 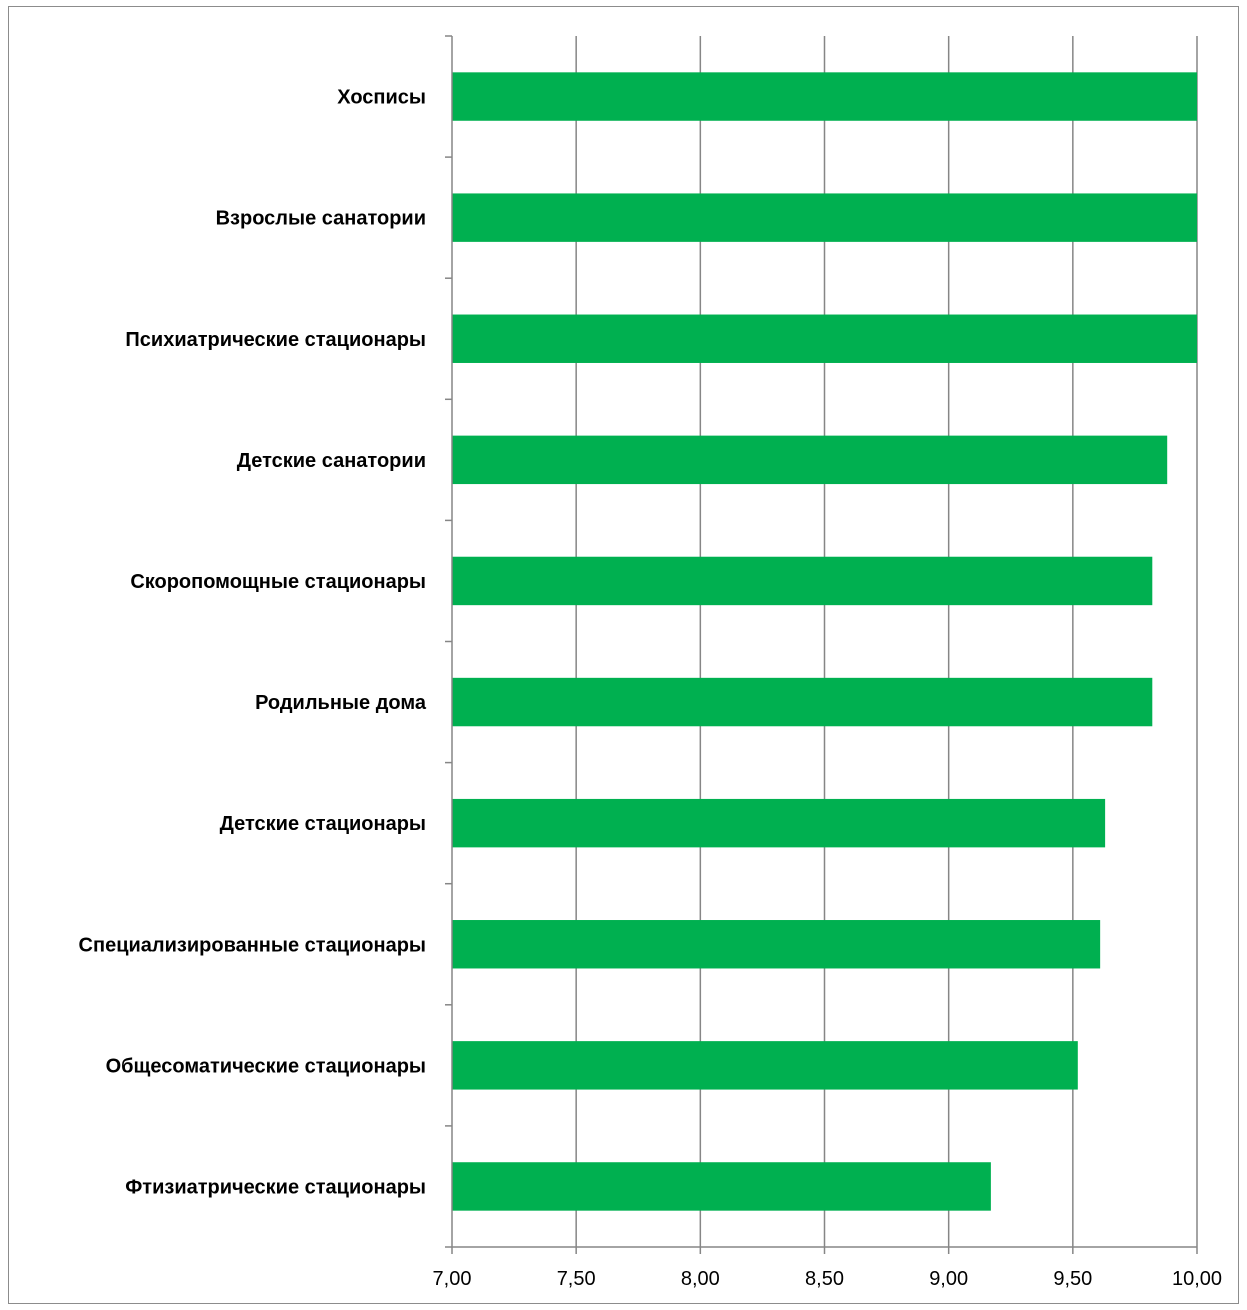 I want to click on x-tick-label: 7,50, so click(x=576, y=1279).